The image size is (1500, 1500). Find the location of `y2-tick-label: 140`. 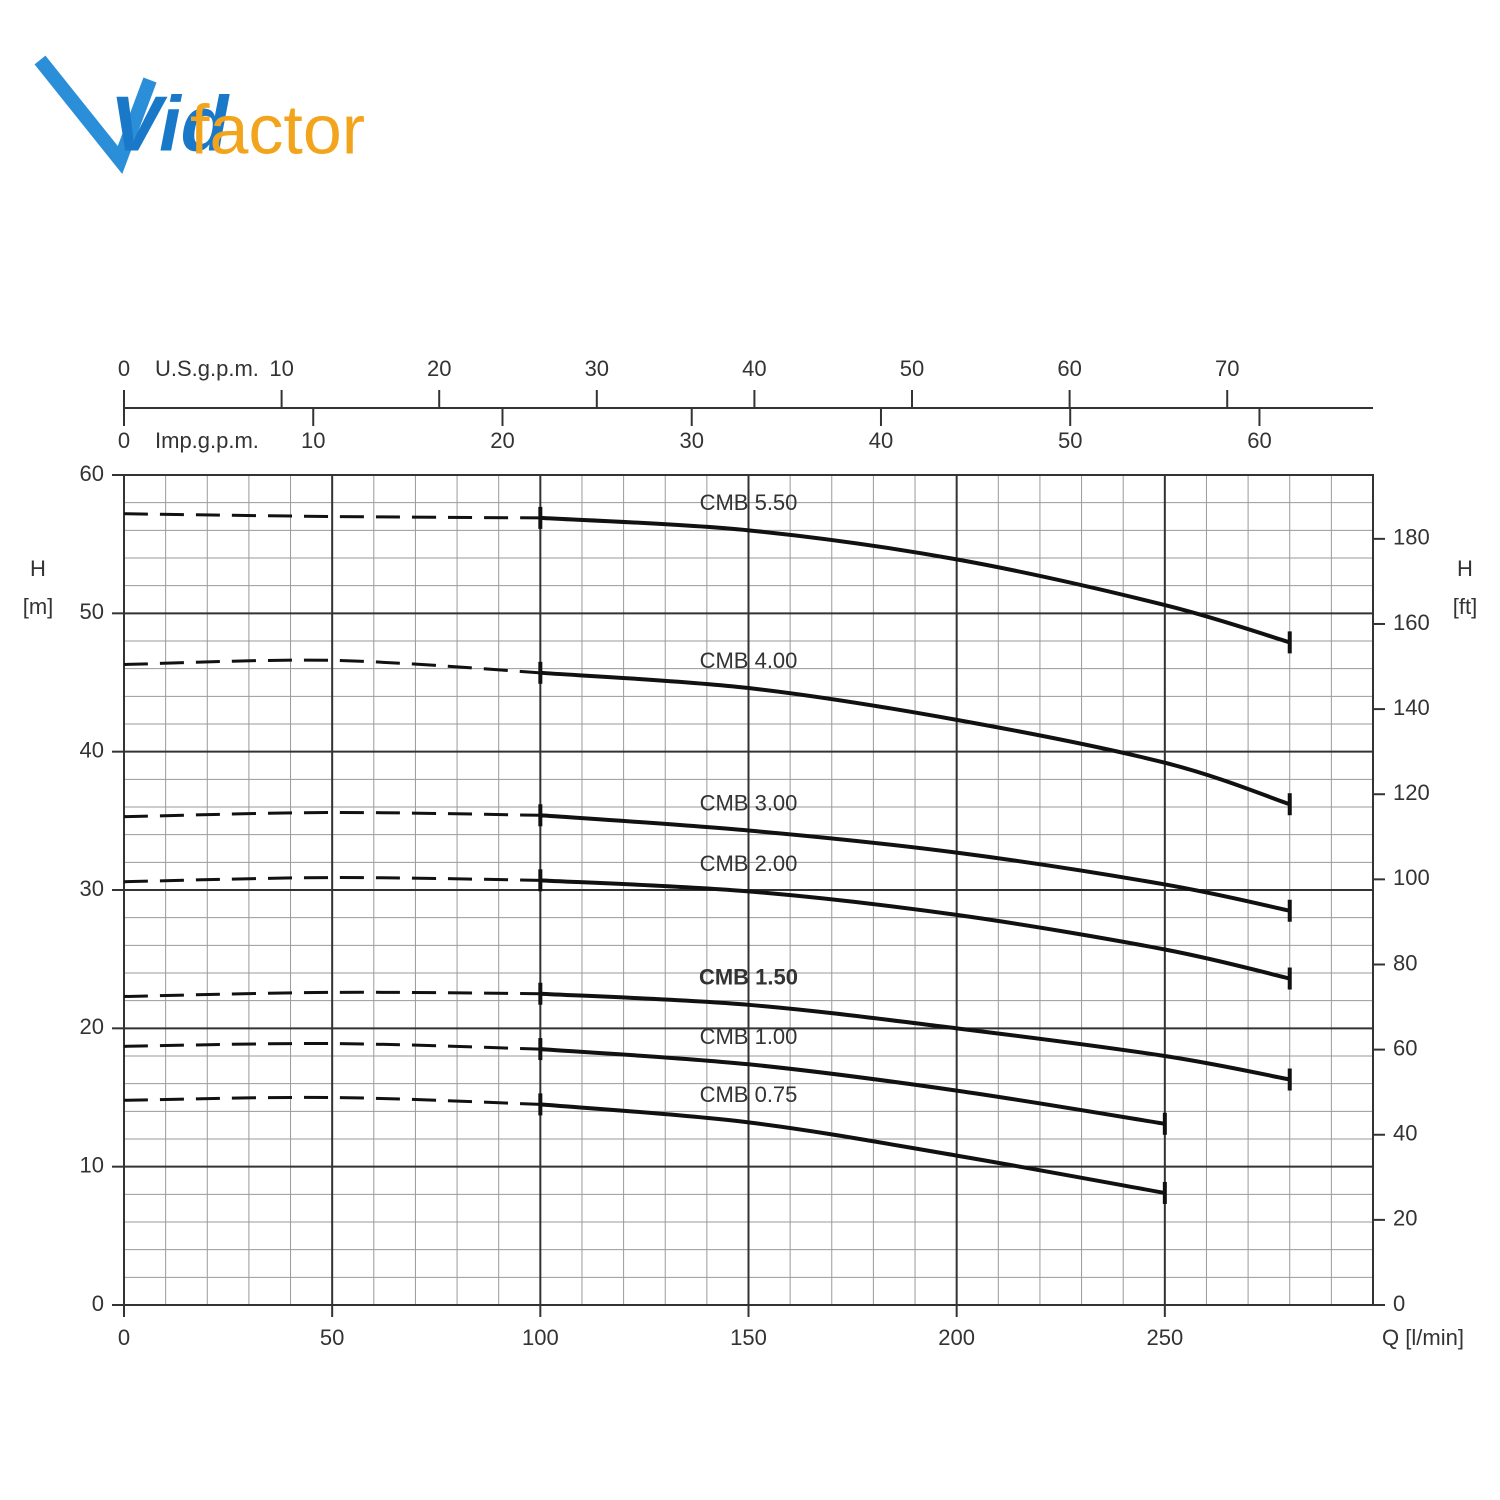

y2-tick-label: 140 is located at coordinates (1411, 707).